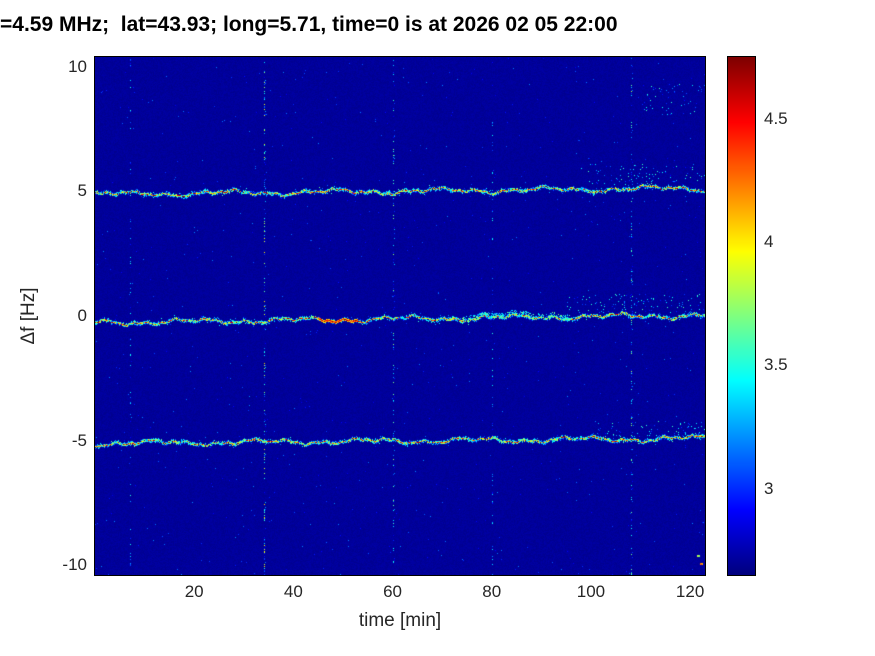 The height and width of the screenshot is (656, 875). I want to click on x-tick-label: 60, so click(392, 591).